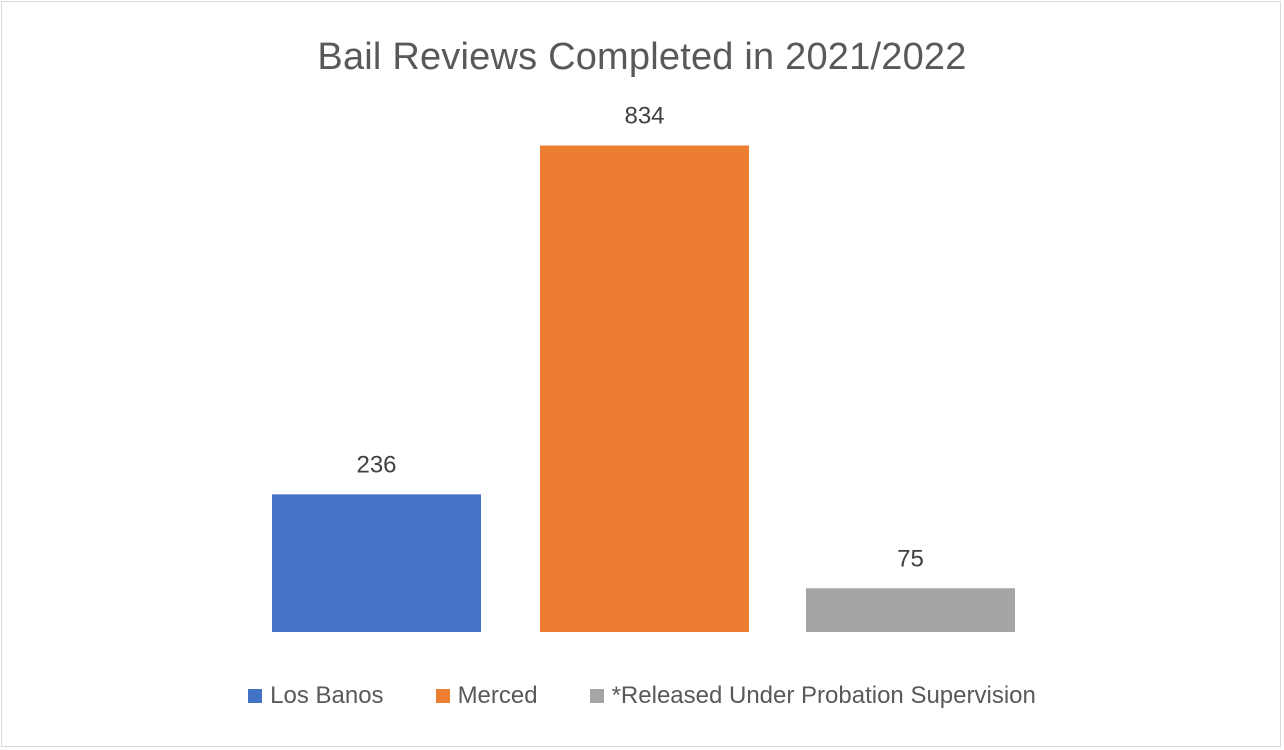 This screenshot has height=750, width=1284. What do you see at coordinates (327, 695) in the screenshot?
I see `legend-label-los-banos: Los Banos` at bounding box center [327, 695].